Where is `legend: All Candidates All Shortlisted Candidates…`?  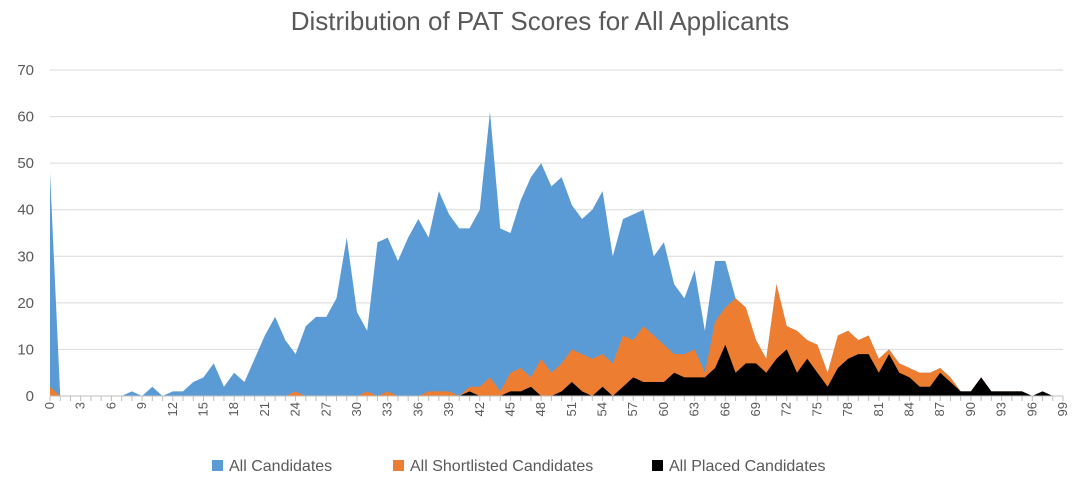
legend: All Candidates All Shortlisted Candidates… is located at coordinates (519, 466).